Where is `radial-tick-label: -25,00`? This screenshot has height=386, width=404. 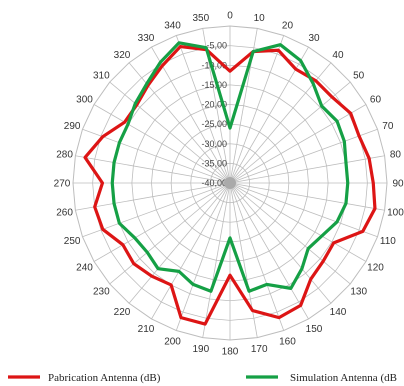
radial-tick-label: -25,00 is located at coordinates (214, 124).